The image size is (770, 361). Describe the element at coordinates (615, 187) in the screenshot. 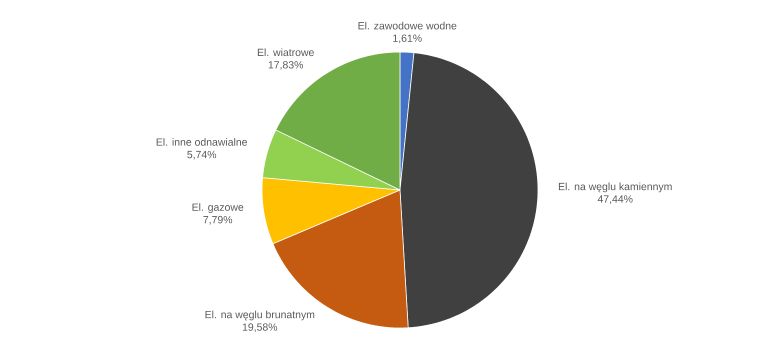

I see `slice-label: El. na węglu kamiennym` at that location.